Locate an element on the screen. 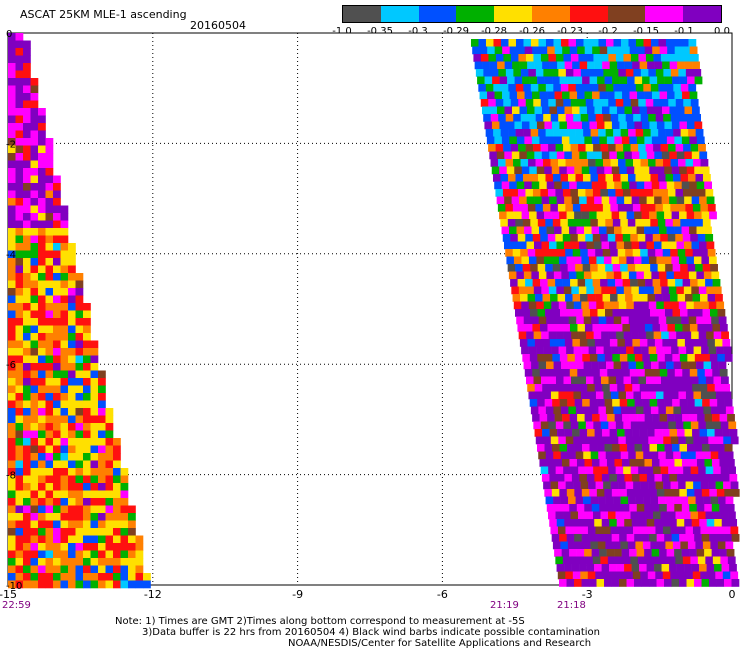  x-tick-label: -3 is located at coordinates (587, 594).